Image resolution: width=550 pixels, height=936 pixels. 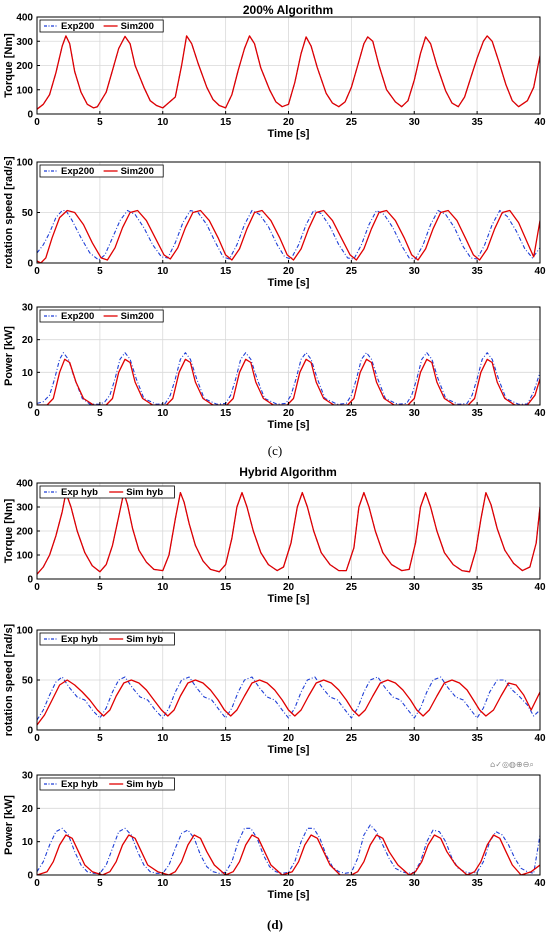 What do you see at coordinates (275, 450) in the screenshot?
I see `figure-c-caption: (c)` at bounding box center [275, 450].